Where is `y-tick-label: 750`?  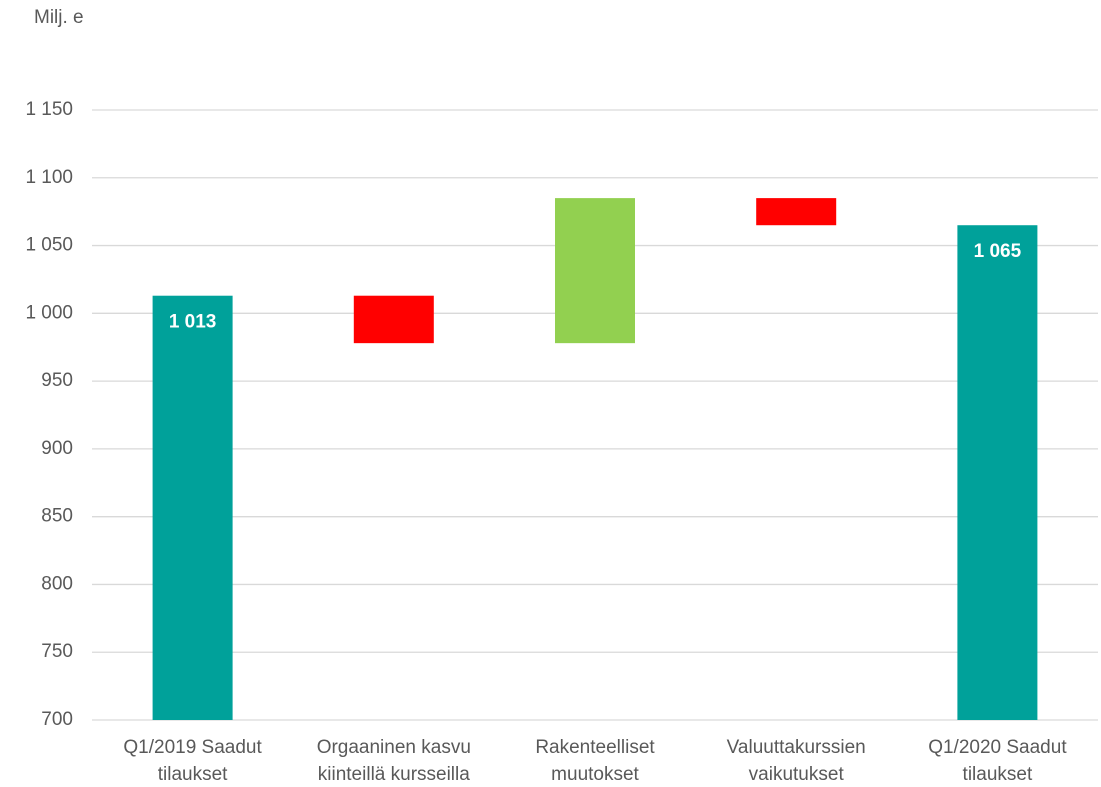
y-tick-label: 750 is located at coordinates (57, 651).